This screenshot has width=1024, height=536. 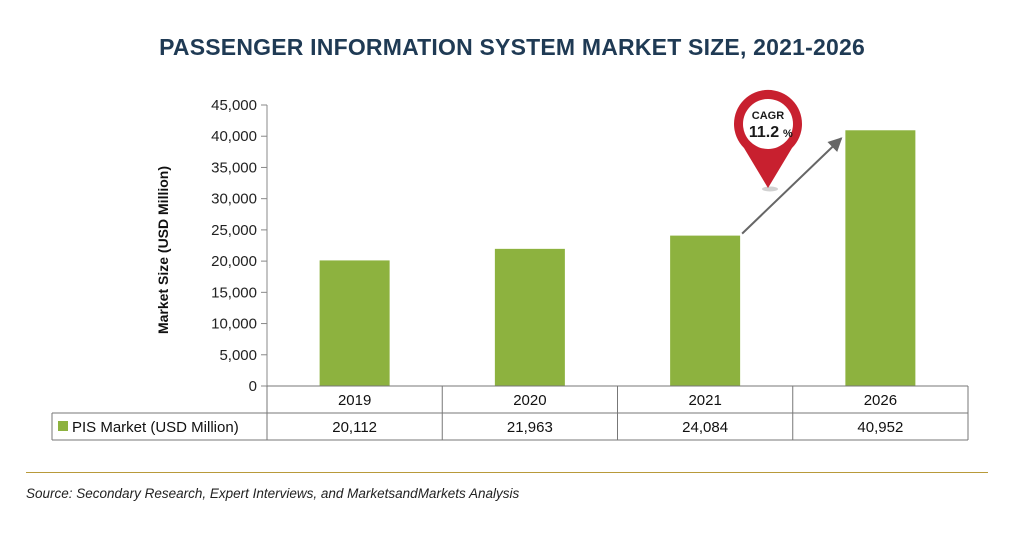 I want to click on cagr-unit: %, so click(x=788, y=134).